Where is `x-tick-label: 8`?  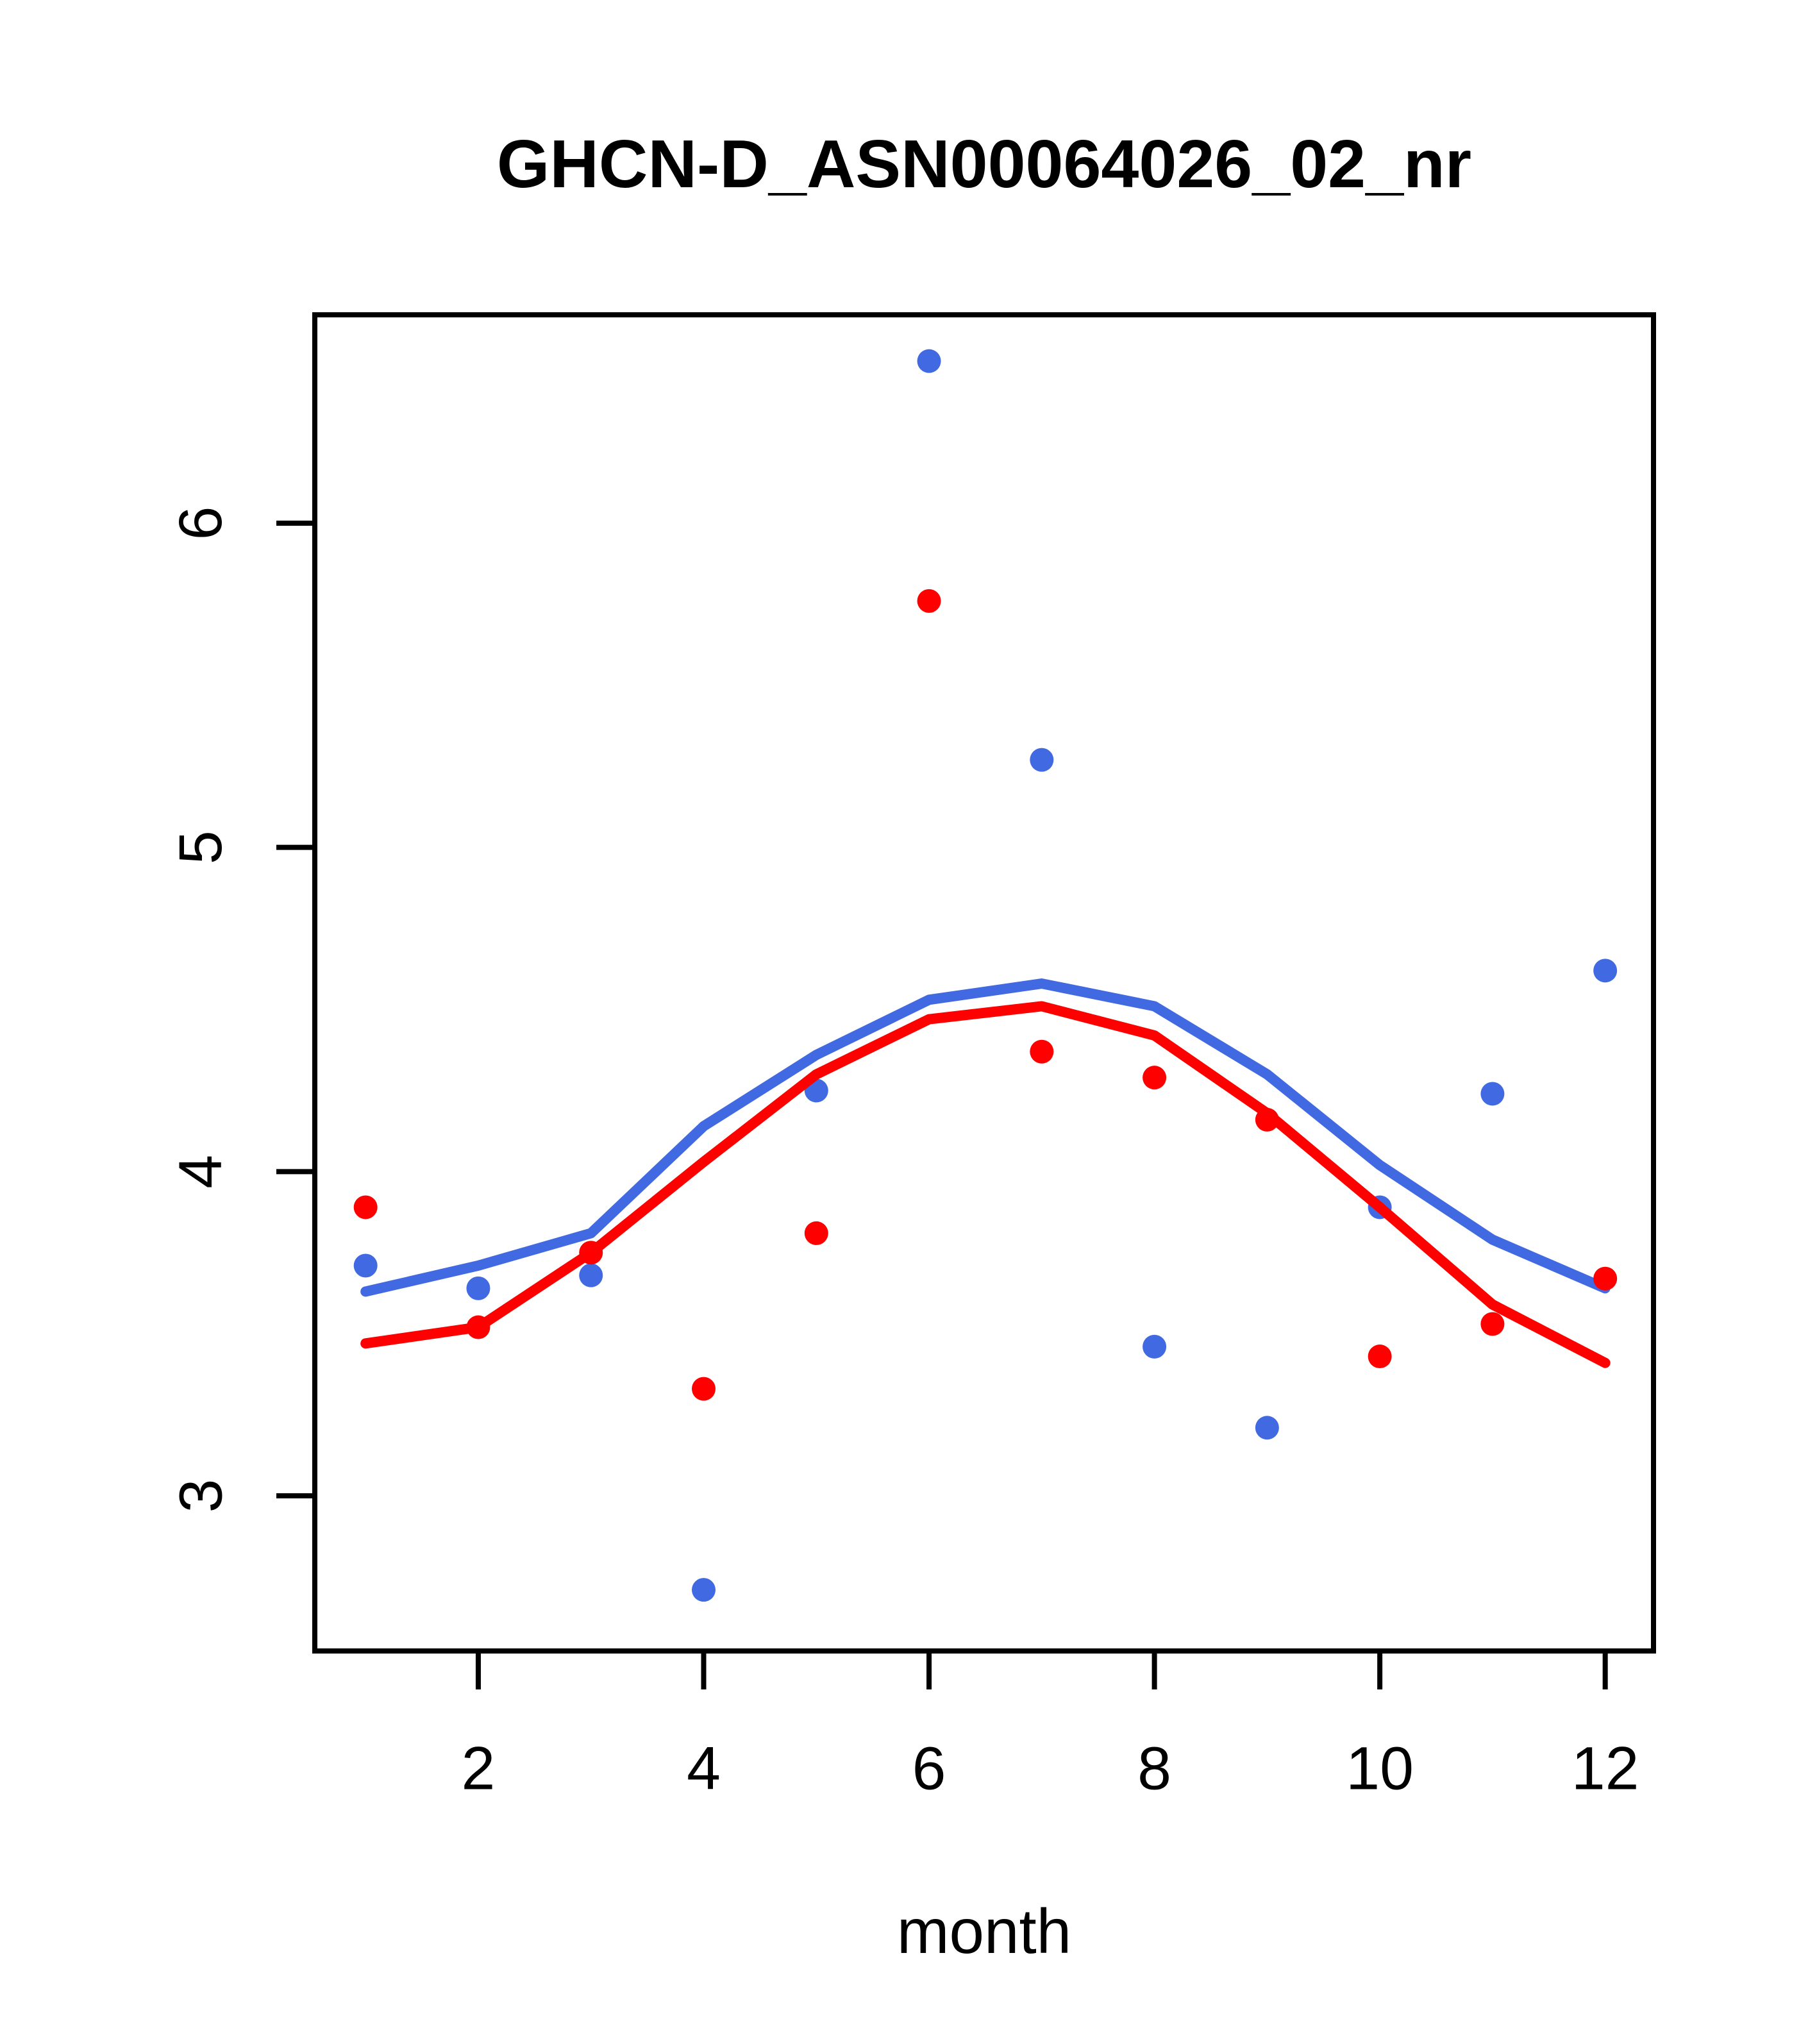
x-tick-label: 8 is located at coordinates (1154, 1768).